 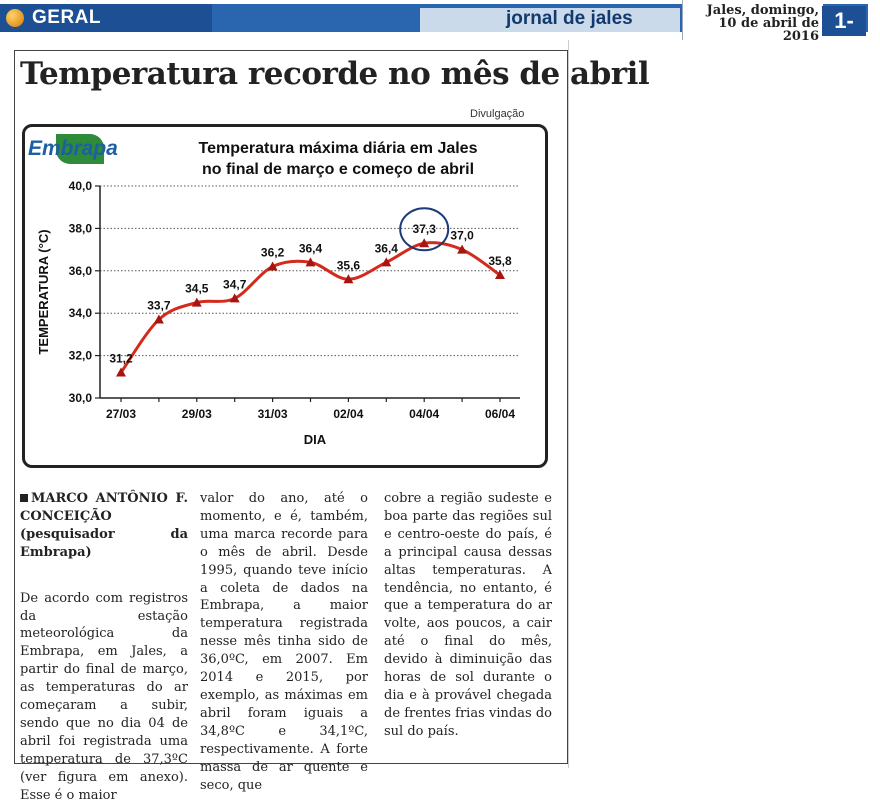 I want to click on data-value-label: 34,5, so click(x=197, y=289).